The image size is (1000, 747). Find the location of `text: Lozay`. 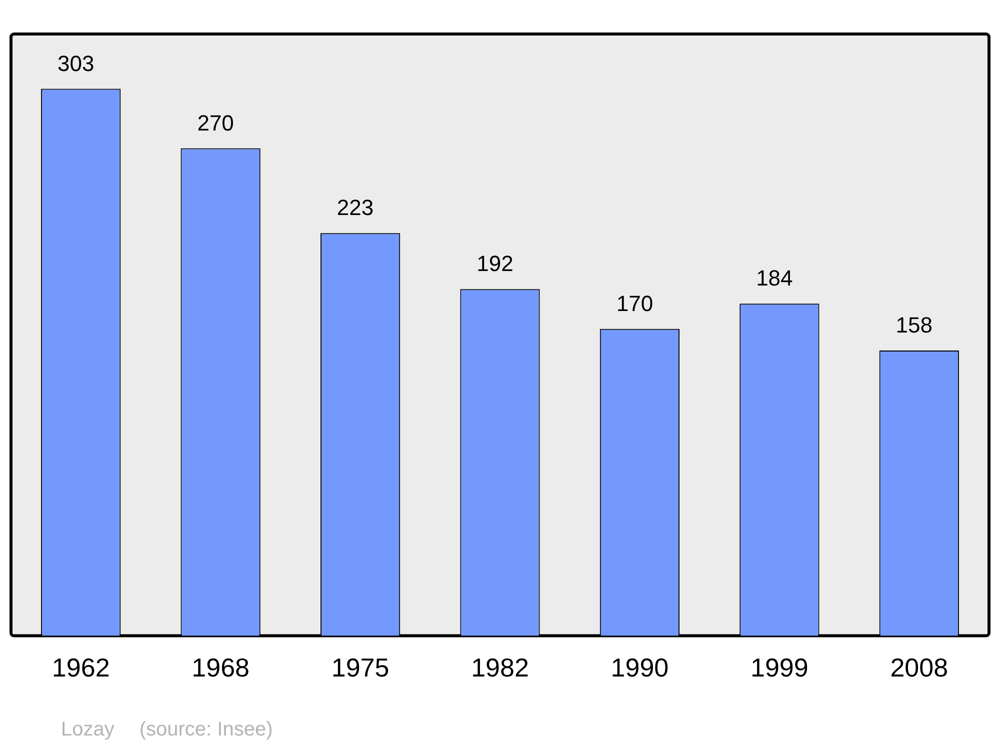

text: Lozay is located at coordinates (87, 729).